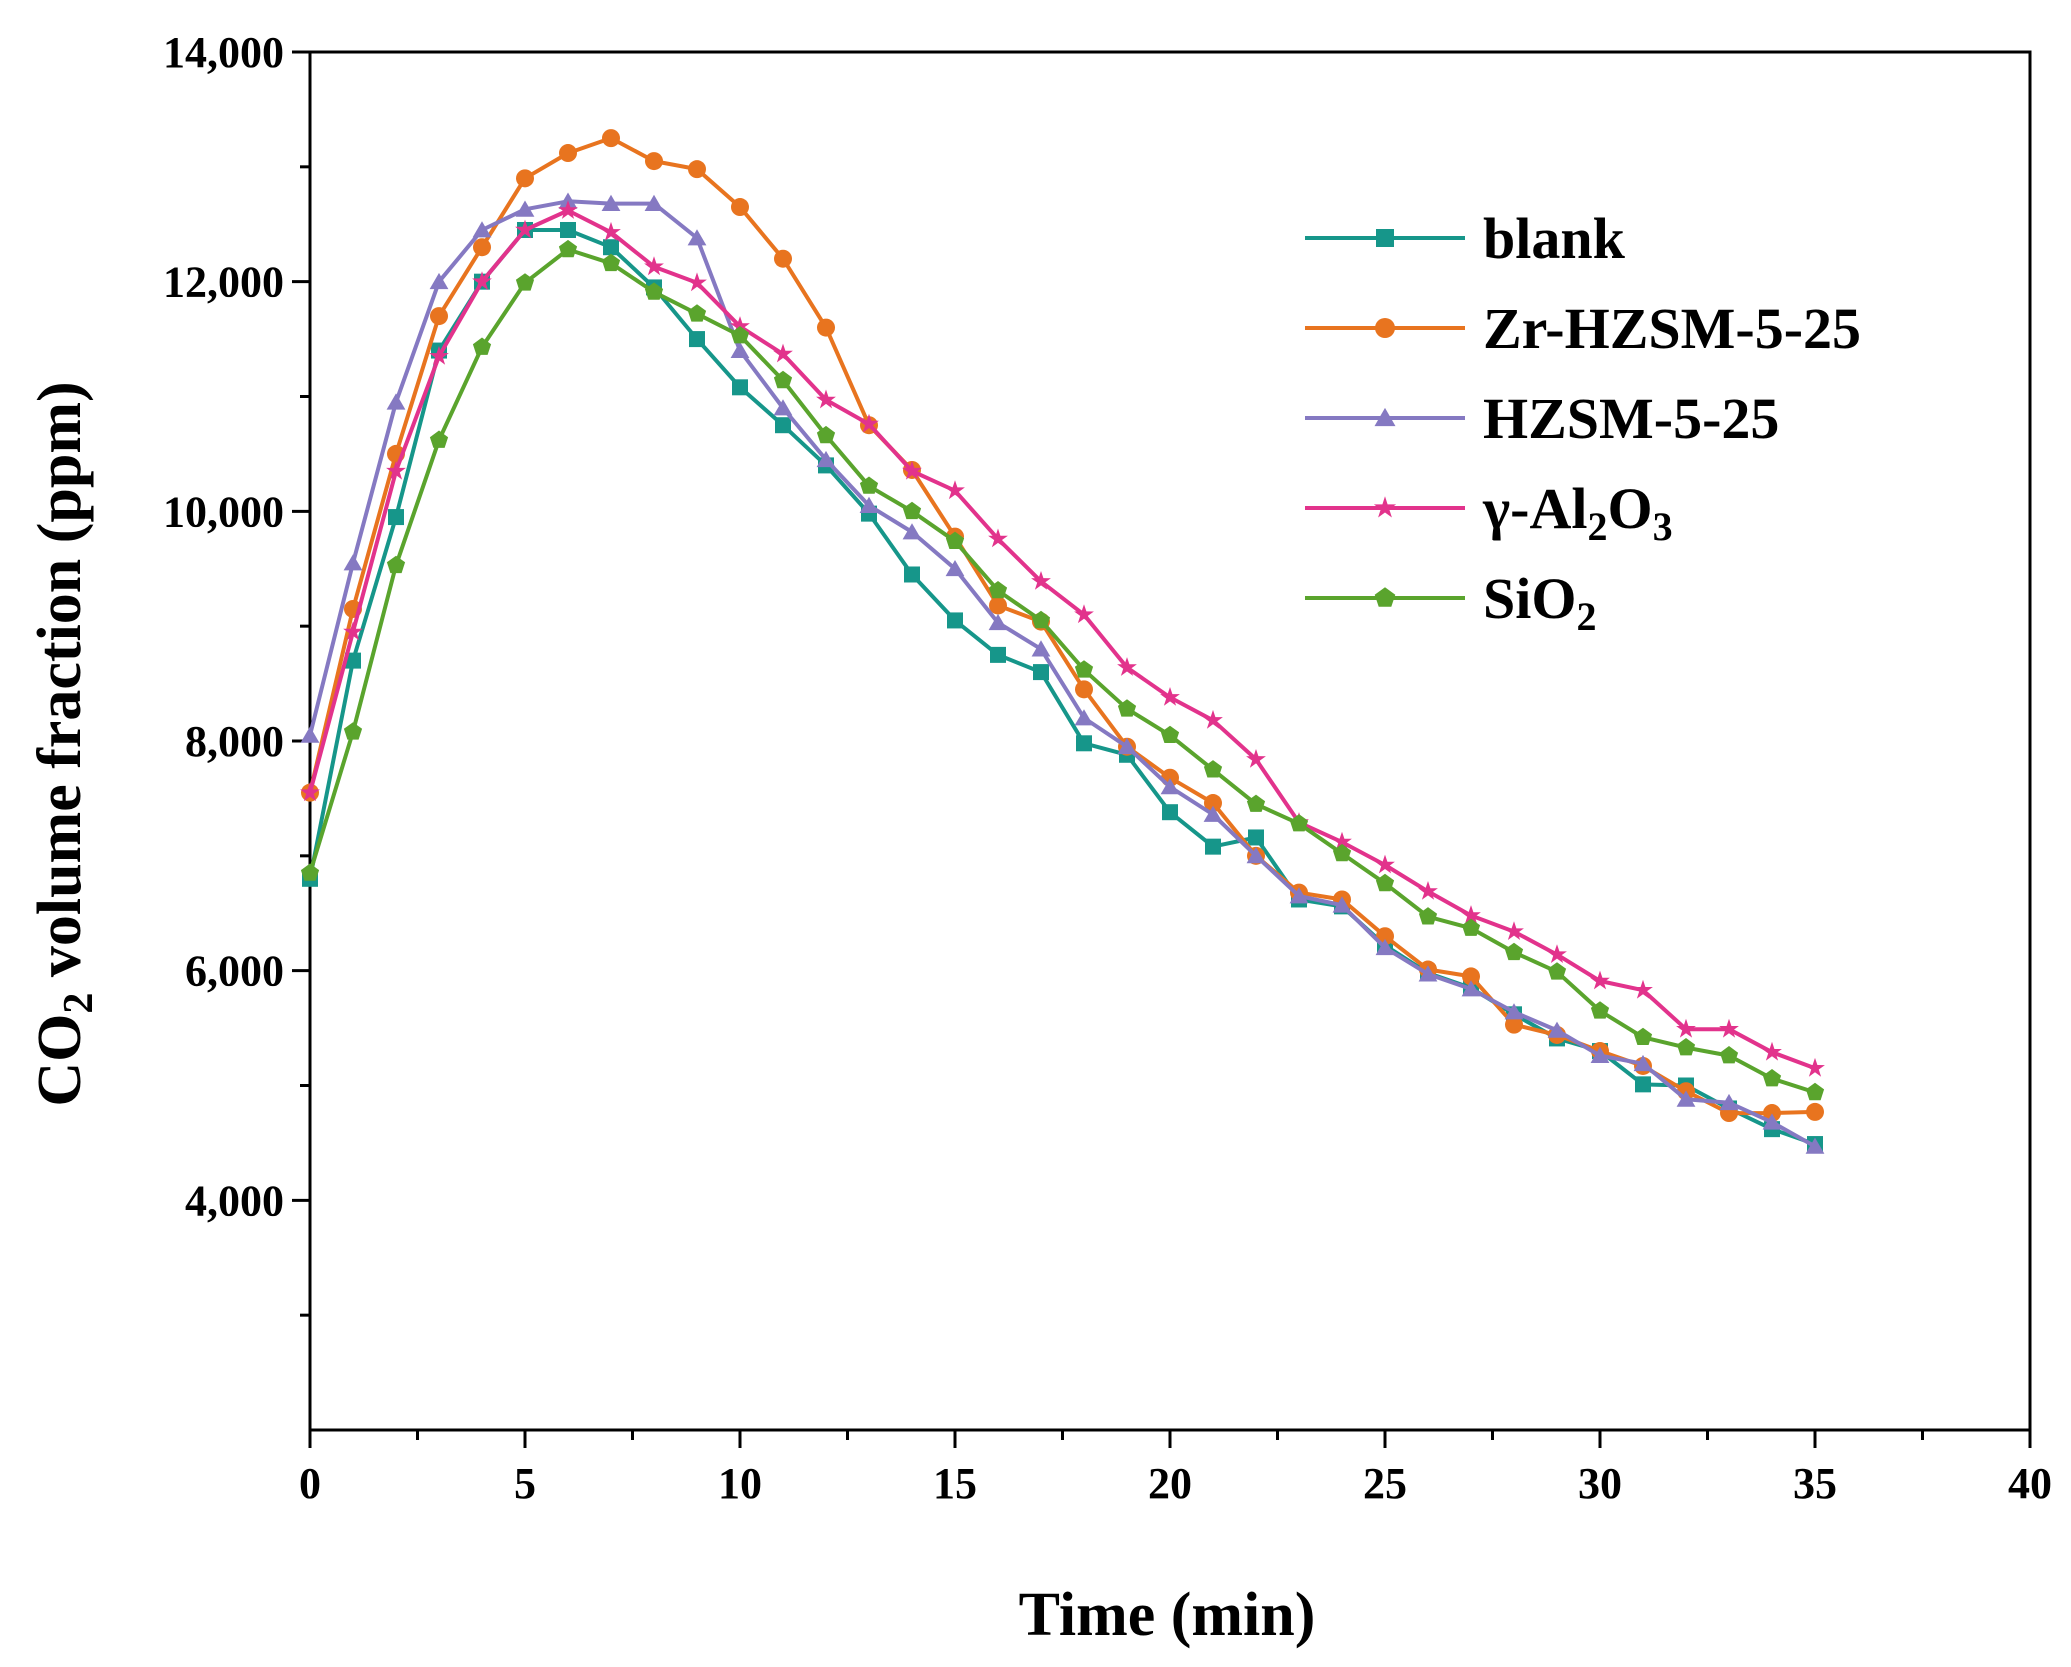 This screenshot has height=1667, width=2071. Describe the element at coordinates (64, 743) in the screenshot. I see `y-axis-title: CO2 volume fraction (ppm)` at that location.